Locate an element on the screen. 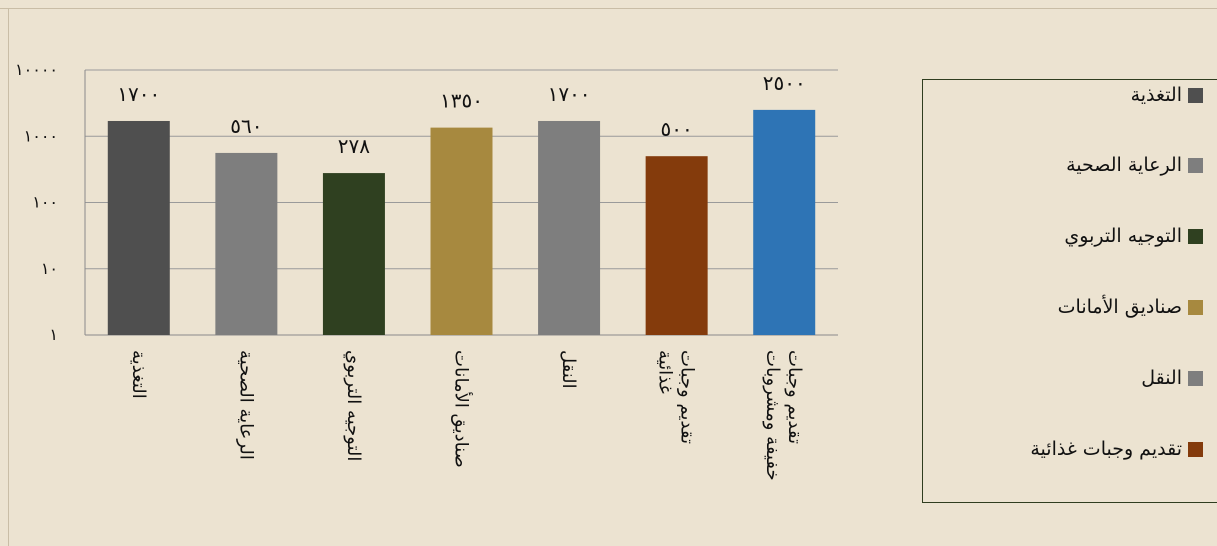  x-tick-label: النقل is located at coordinates (568, 369).